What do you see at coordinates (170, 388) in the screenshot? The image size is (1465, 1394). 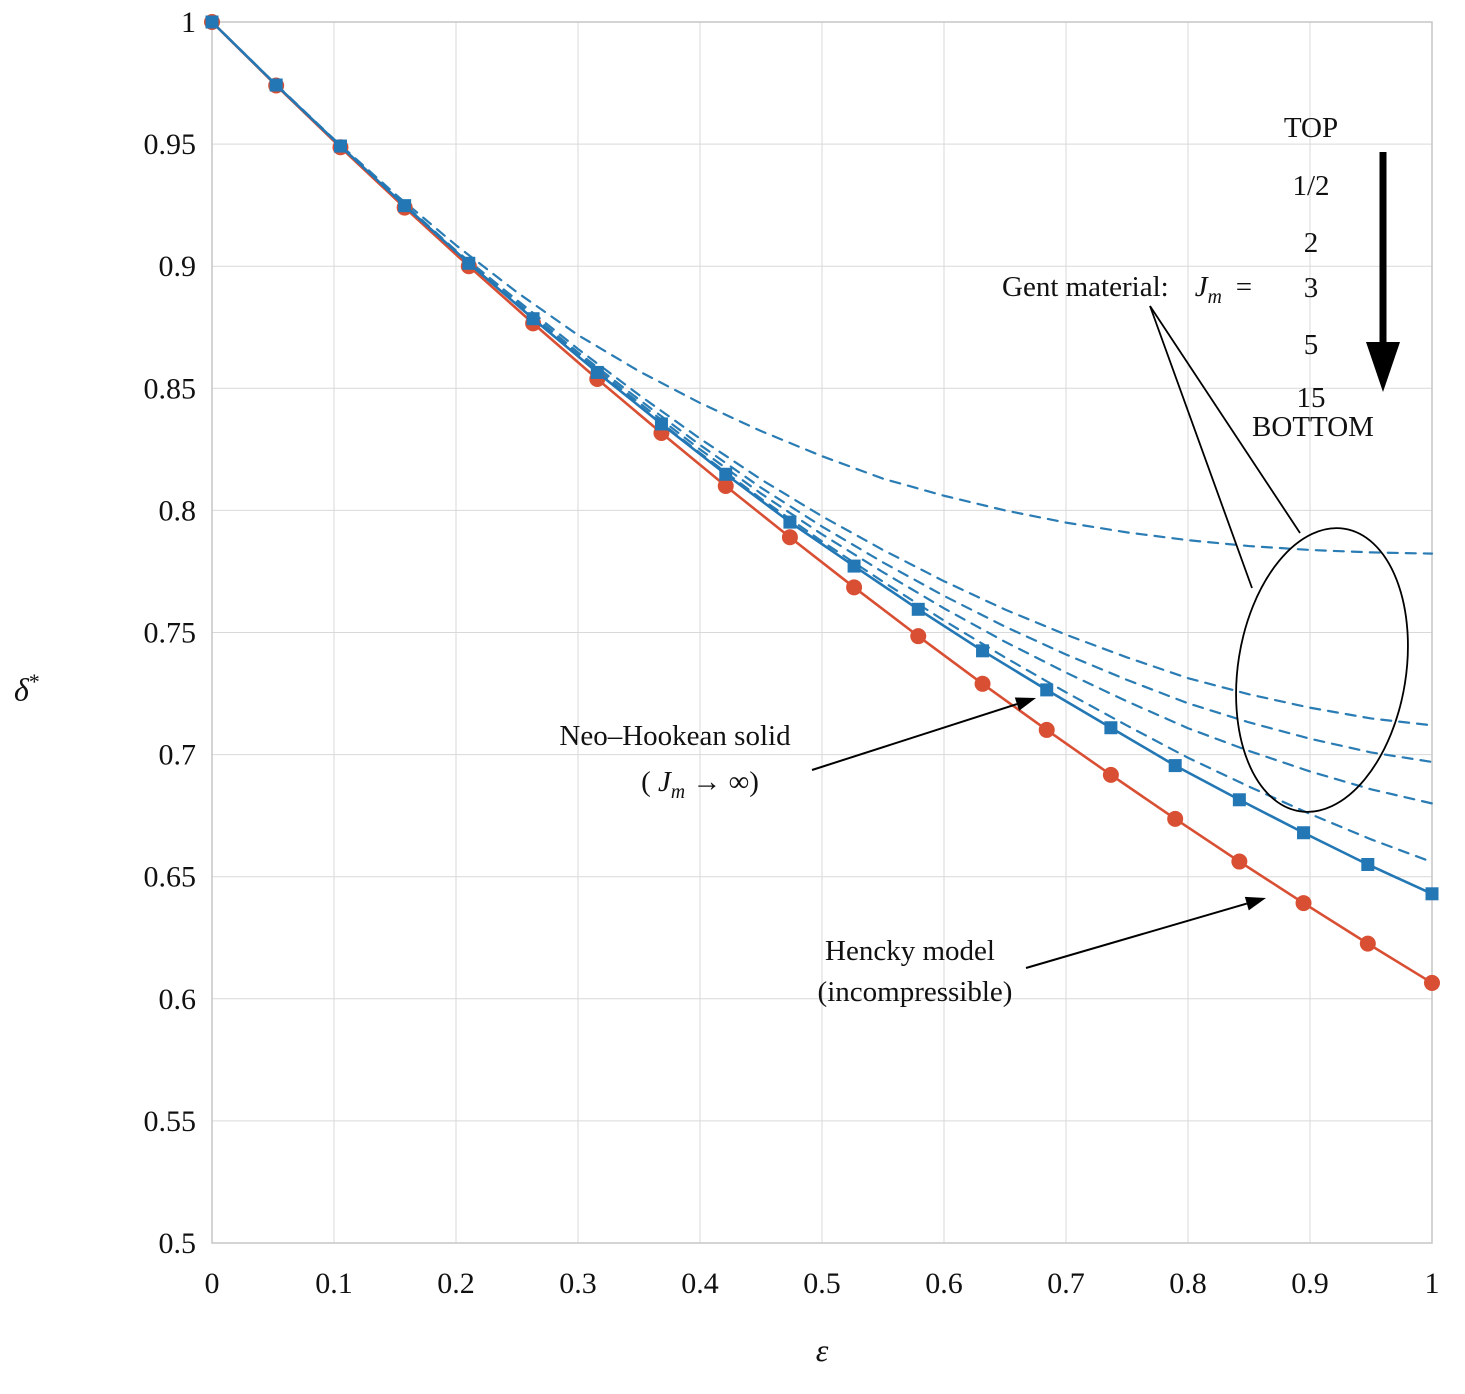 I see `y-tick-label: 0.85` at bounding box center [170, 388].